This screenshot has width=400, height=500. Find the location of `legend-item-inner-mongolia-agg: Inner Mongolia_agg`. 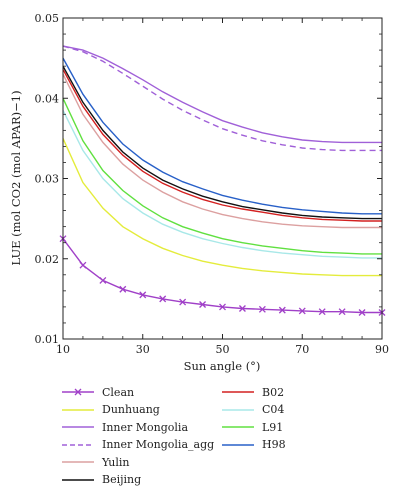

legend-item-inner-mongolia-agg: Inner Mongolia_agg is located at coordinates (137, 445).